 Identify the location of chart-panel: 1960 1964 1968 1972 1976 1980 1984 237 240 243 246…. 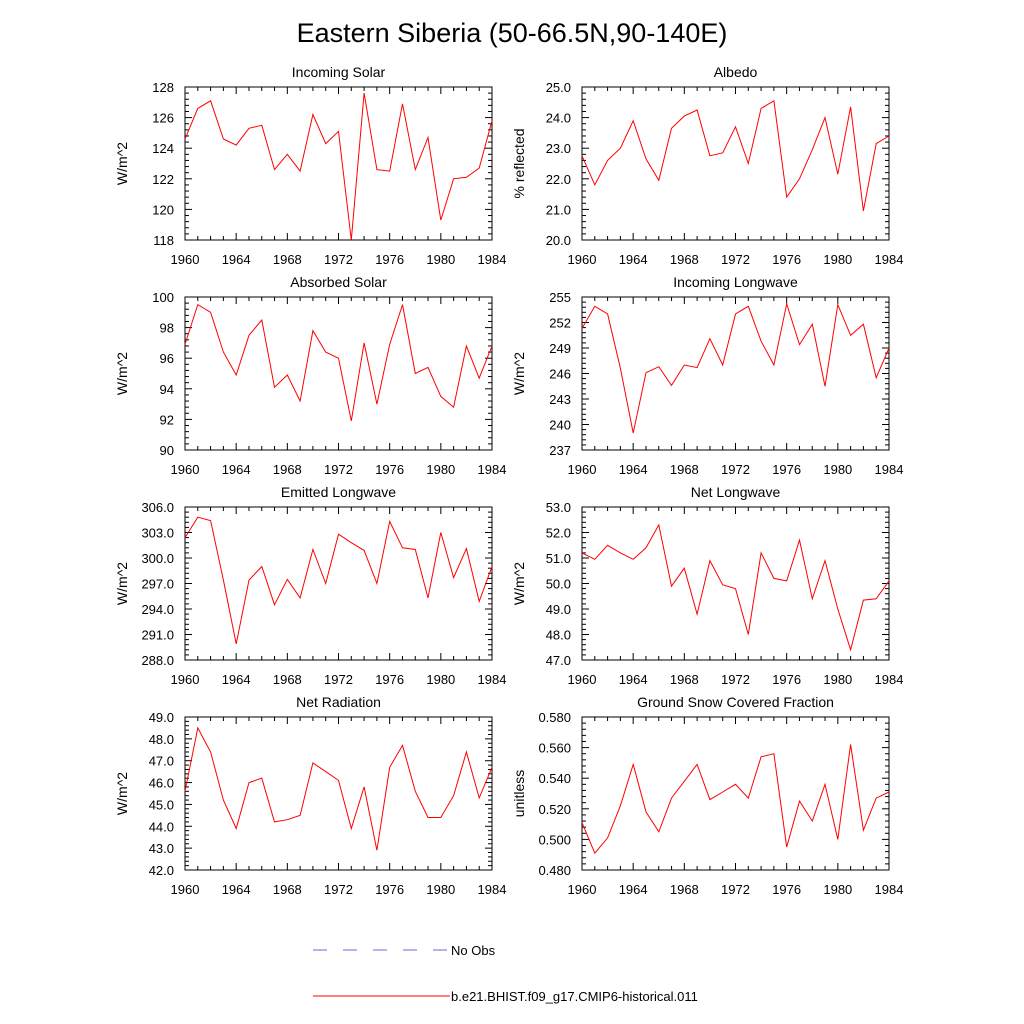
(707, 375).